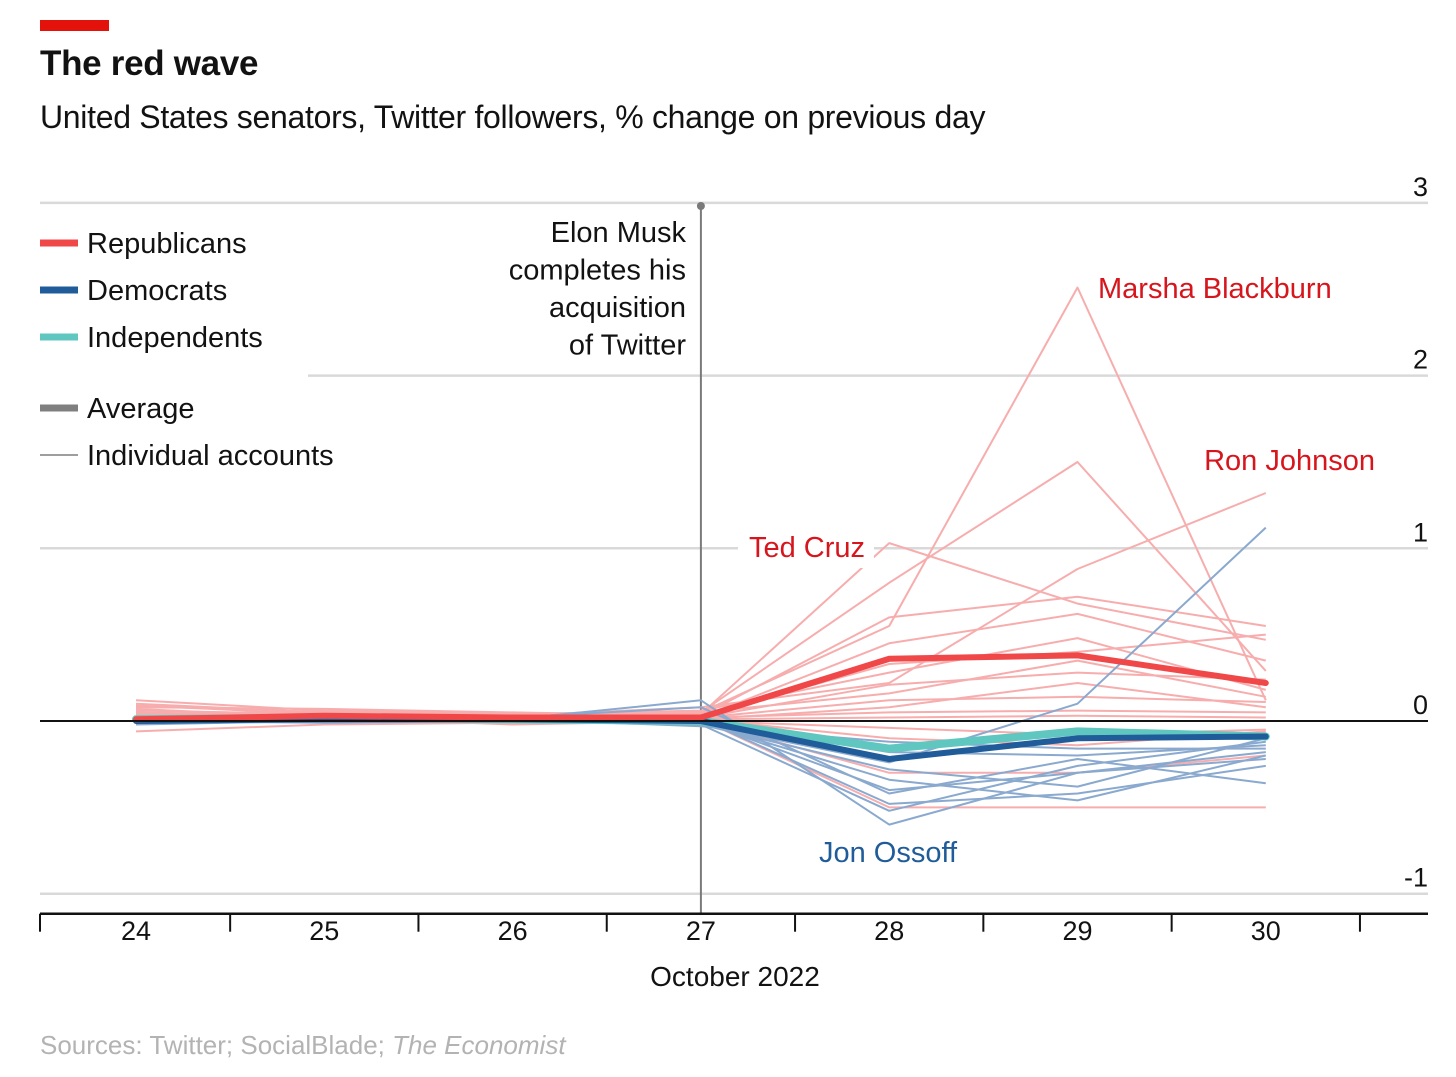  Describe the element at coordinates (889, 931) in the screenshot. I see `x-tick-label-28: 28` at that location.